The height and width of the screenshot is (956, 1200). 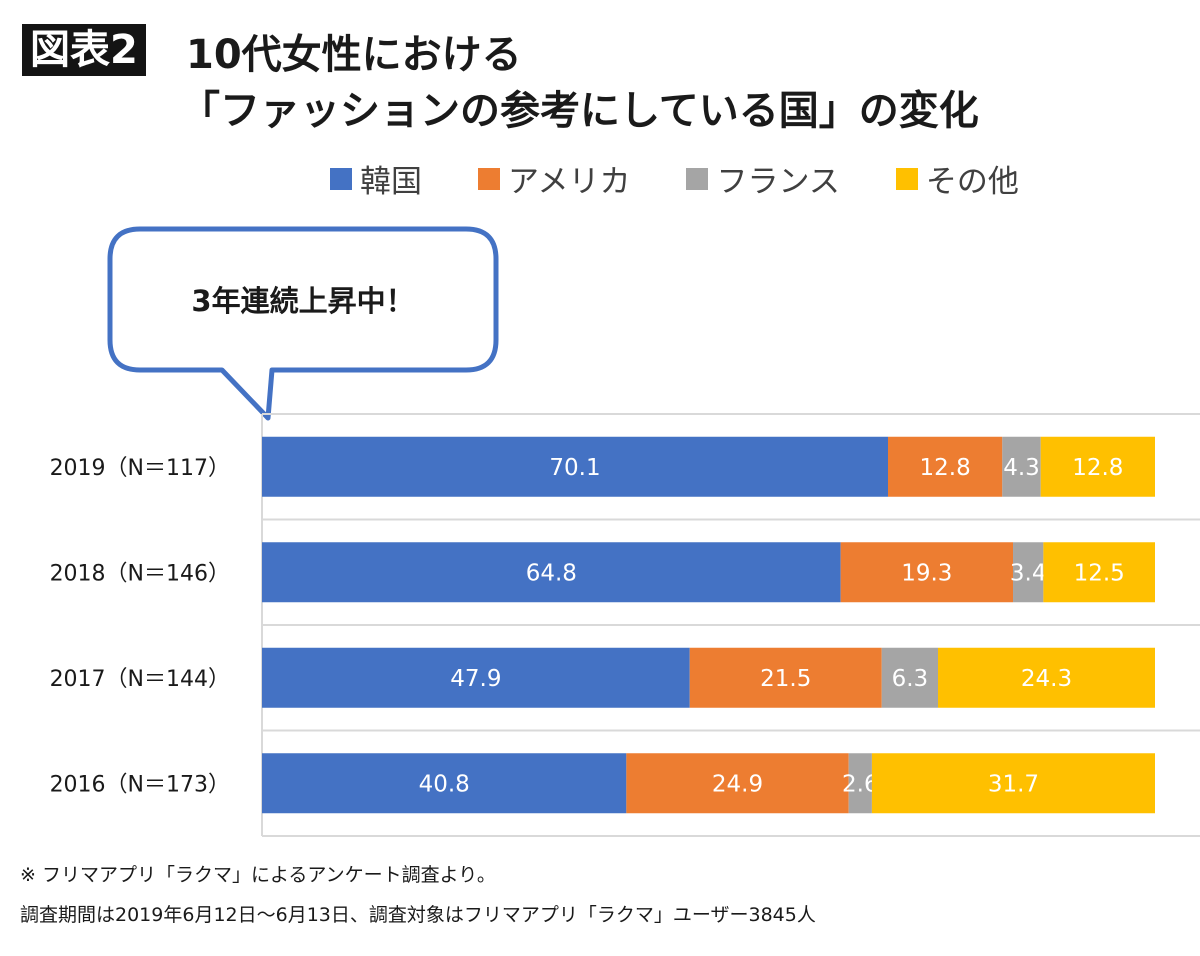 What do you see at coordinates (972, 182) in the screenshot?
I see `legend-label-other: その他` at bounding box center [972, 182].